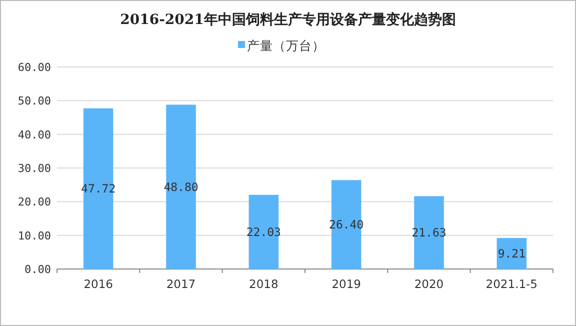  I want to click on legend-label: 产量（万台）, so click(286, 45).